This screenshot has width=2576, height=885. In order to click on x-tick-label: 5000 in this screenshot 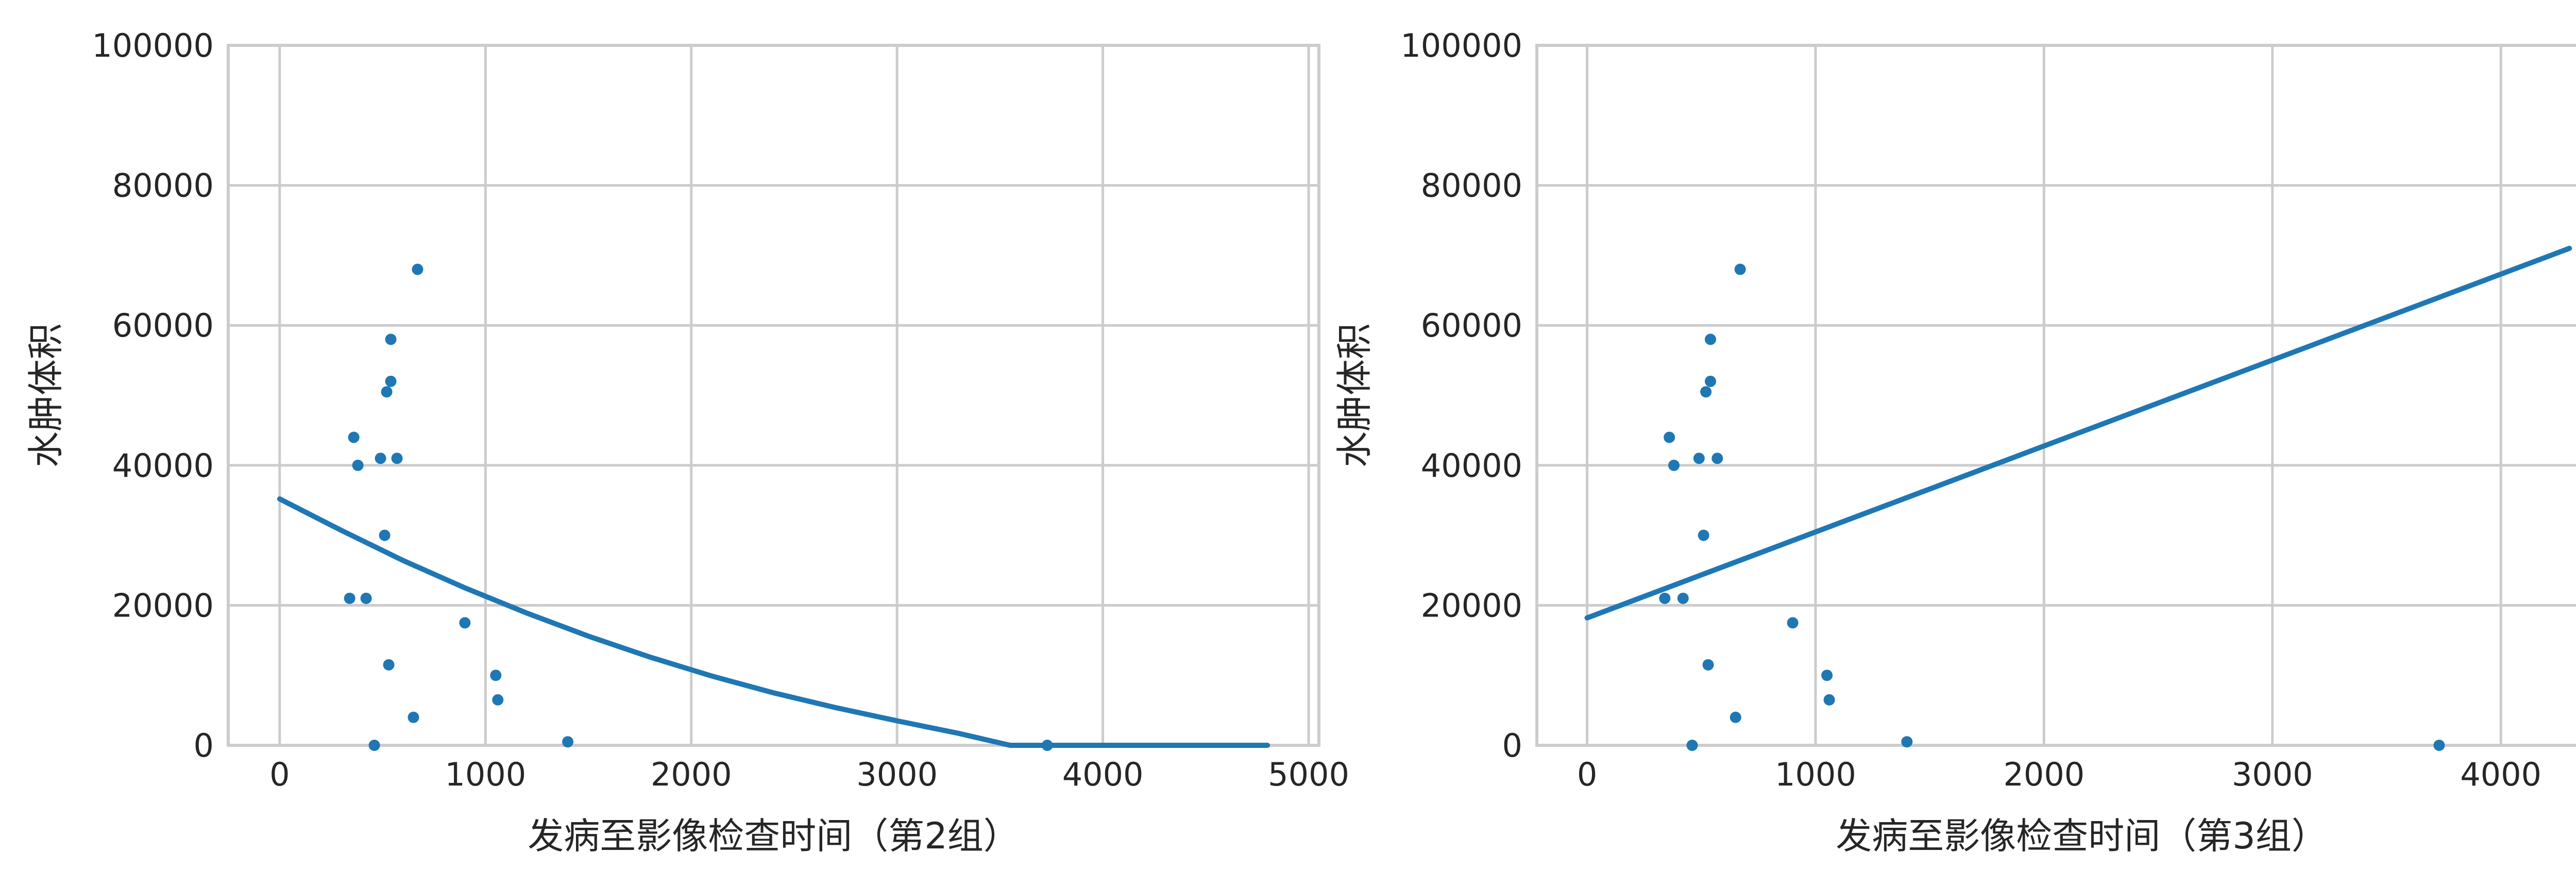, I will do `click(1308, 774)`.